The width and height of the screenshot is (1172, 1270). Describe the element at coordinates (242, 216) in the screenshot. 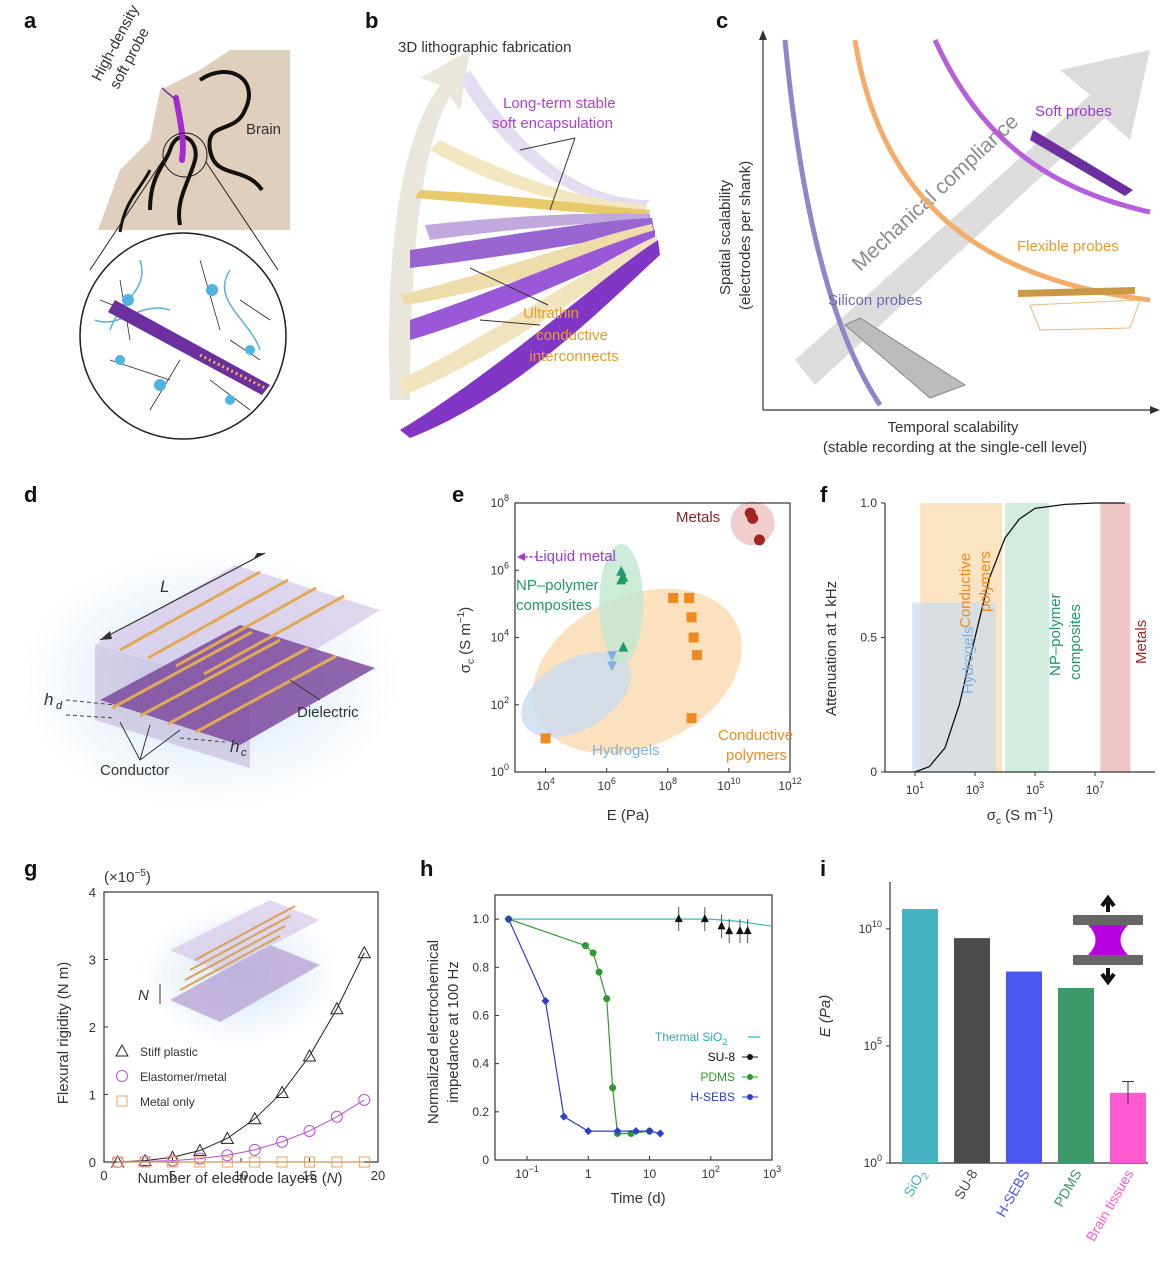

I see `zoom-line-right` at that location.